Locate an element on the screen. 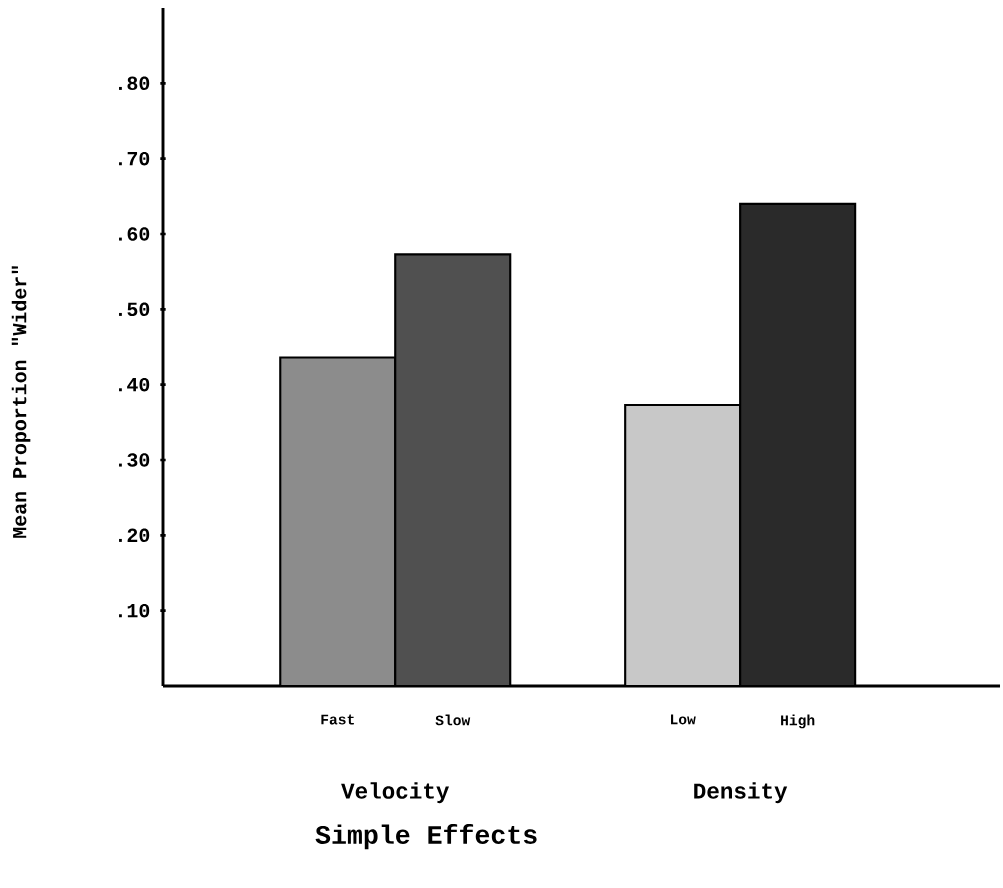  y-tick-label: .80 is located at coordinates (134, 83).